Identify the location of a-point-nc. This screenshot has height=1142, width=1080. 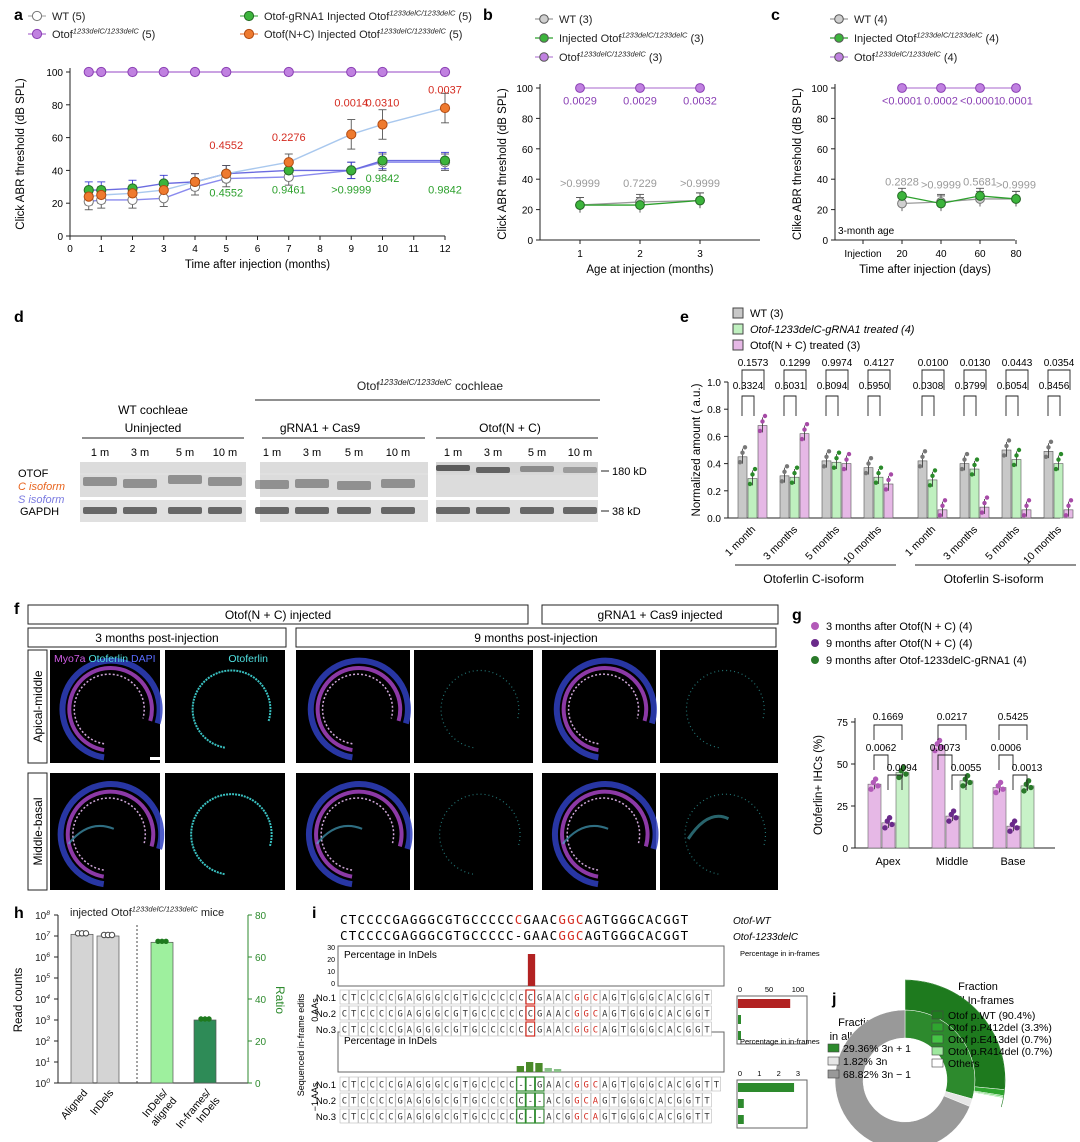
(101, 195).